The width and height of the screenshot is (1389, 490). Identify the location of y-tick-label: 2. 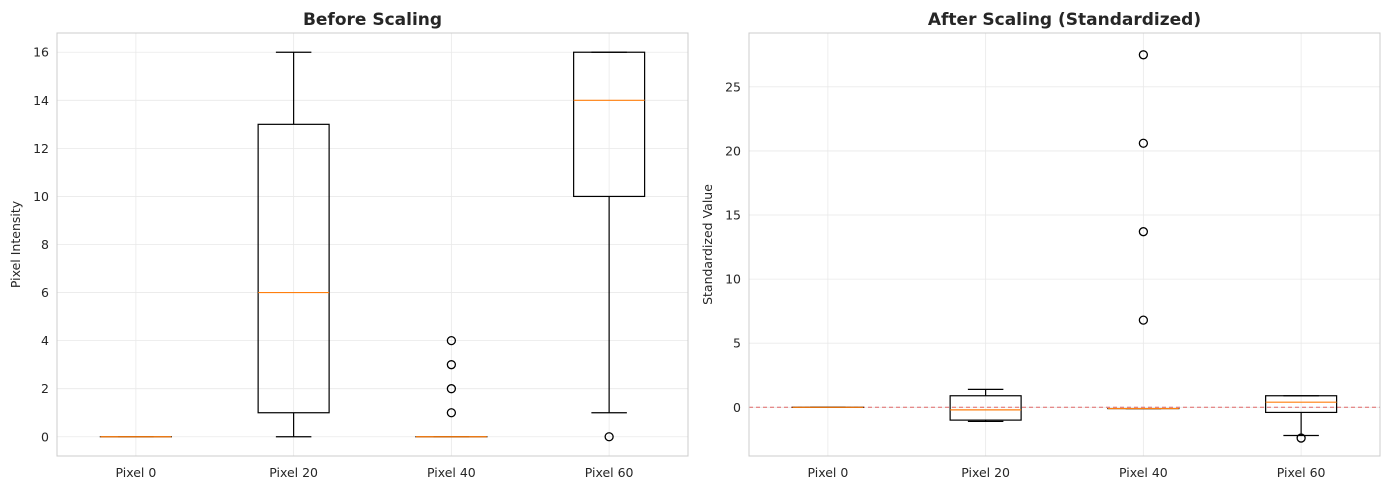
(45, 388).